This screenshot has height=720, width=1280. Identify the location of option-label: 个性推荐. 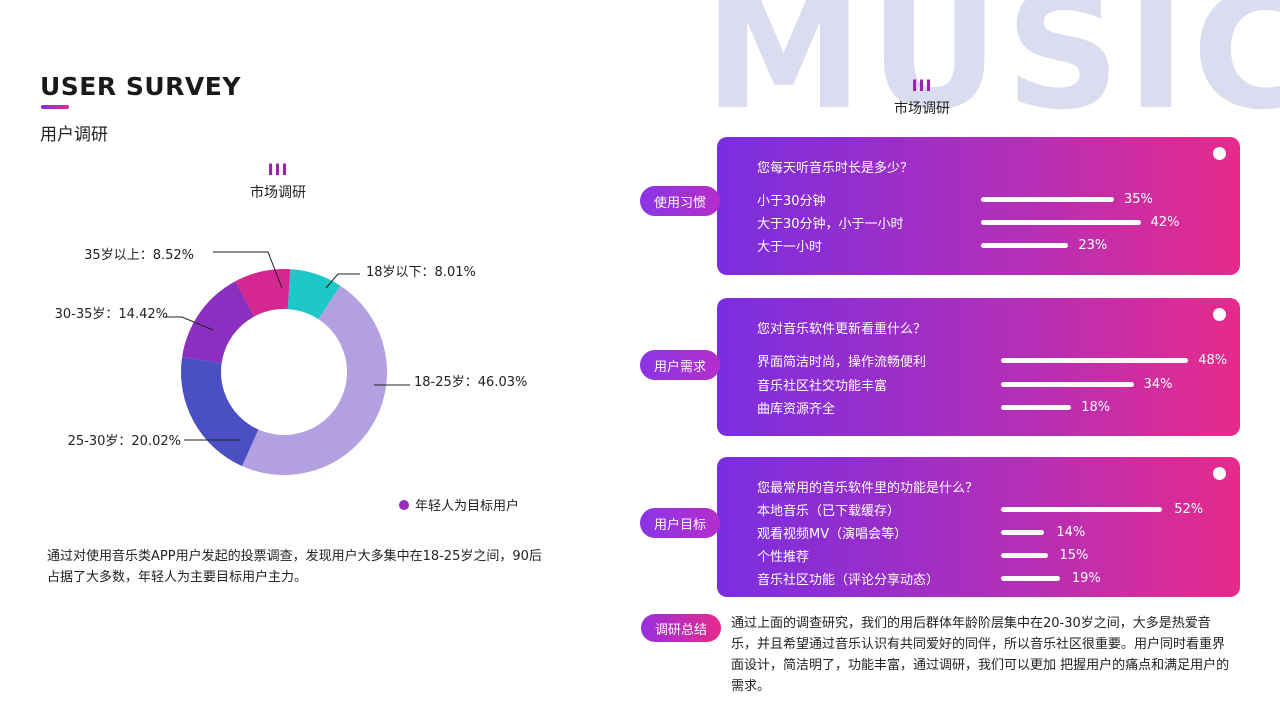
(783, 557).